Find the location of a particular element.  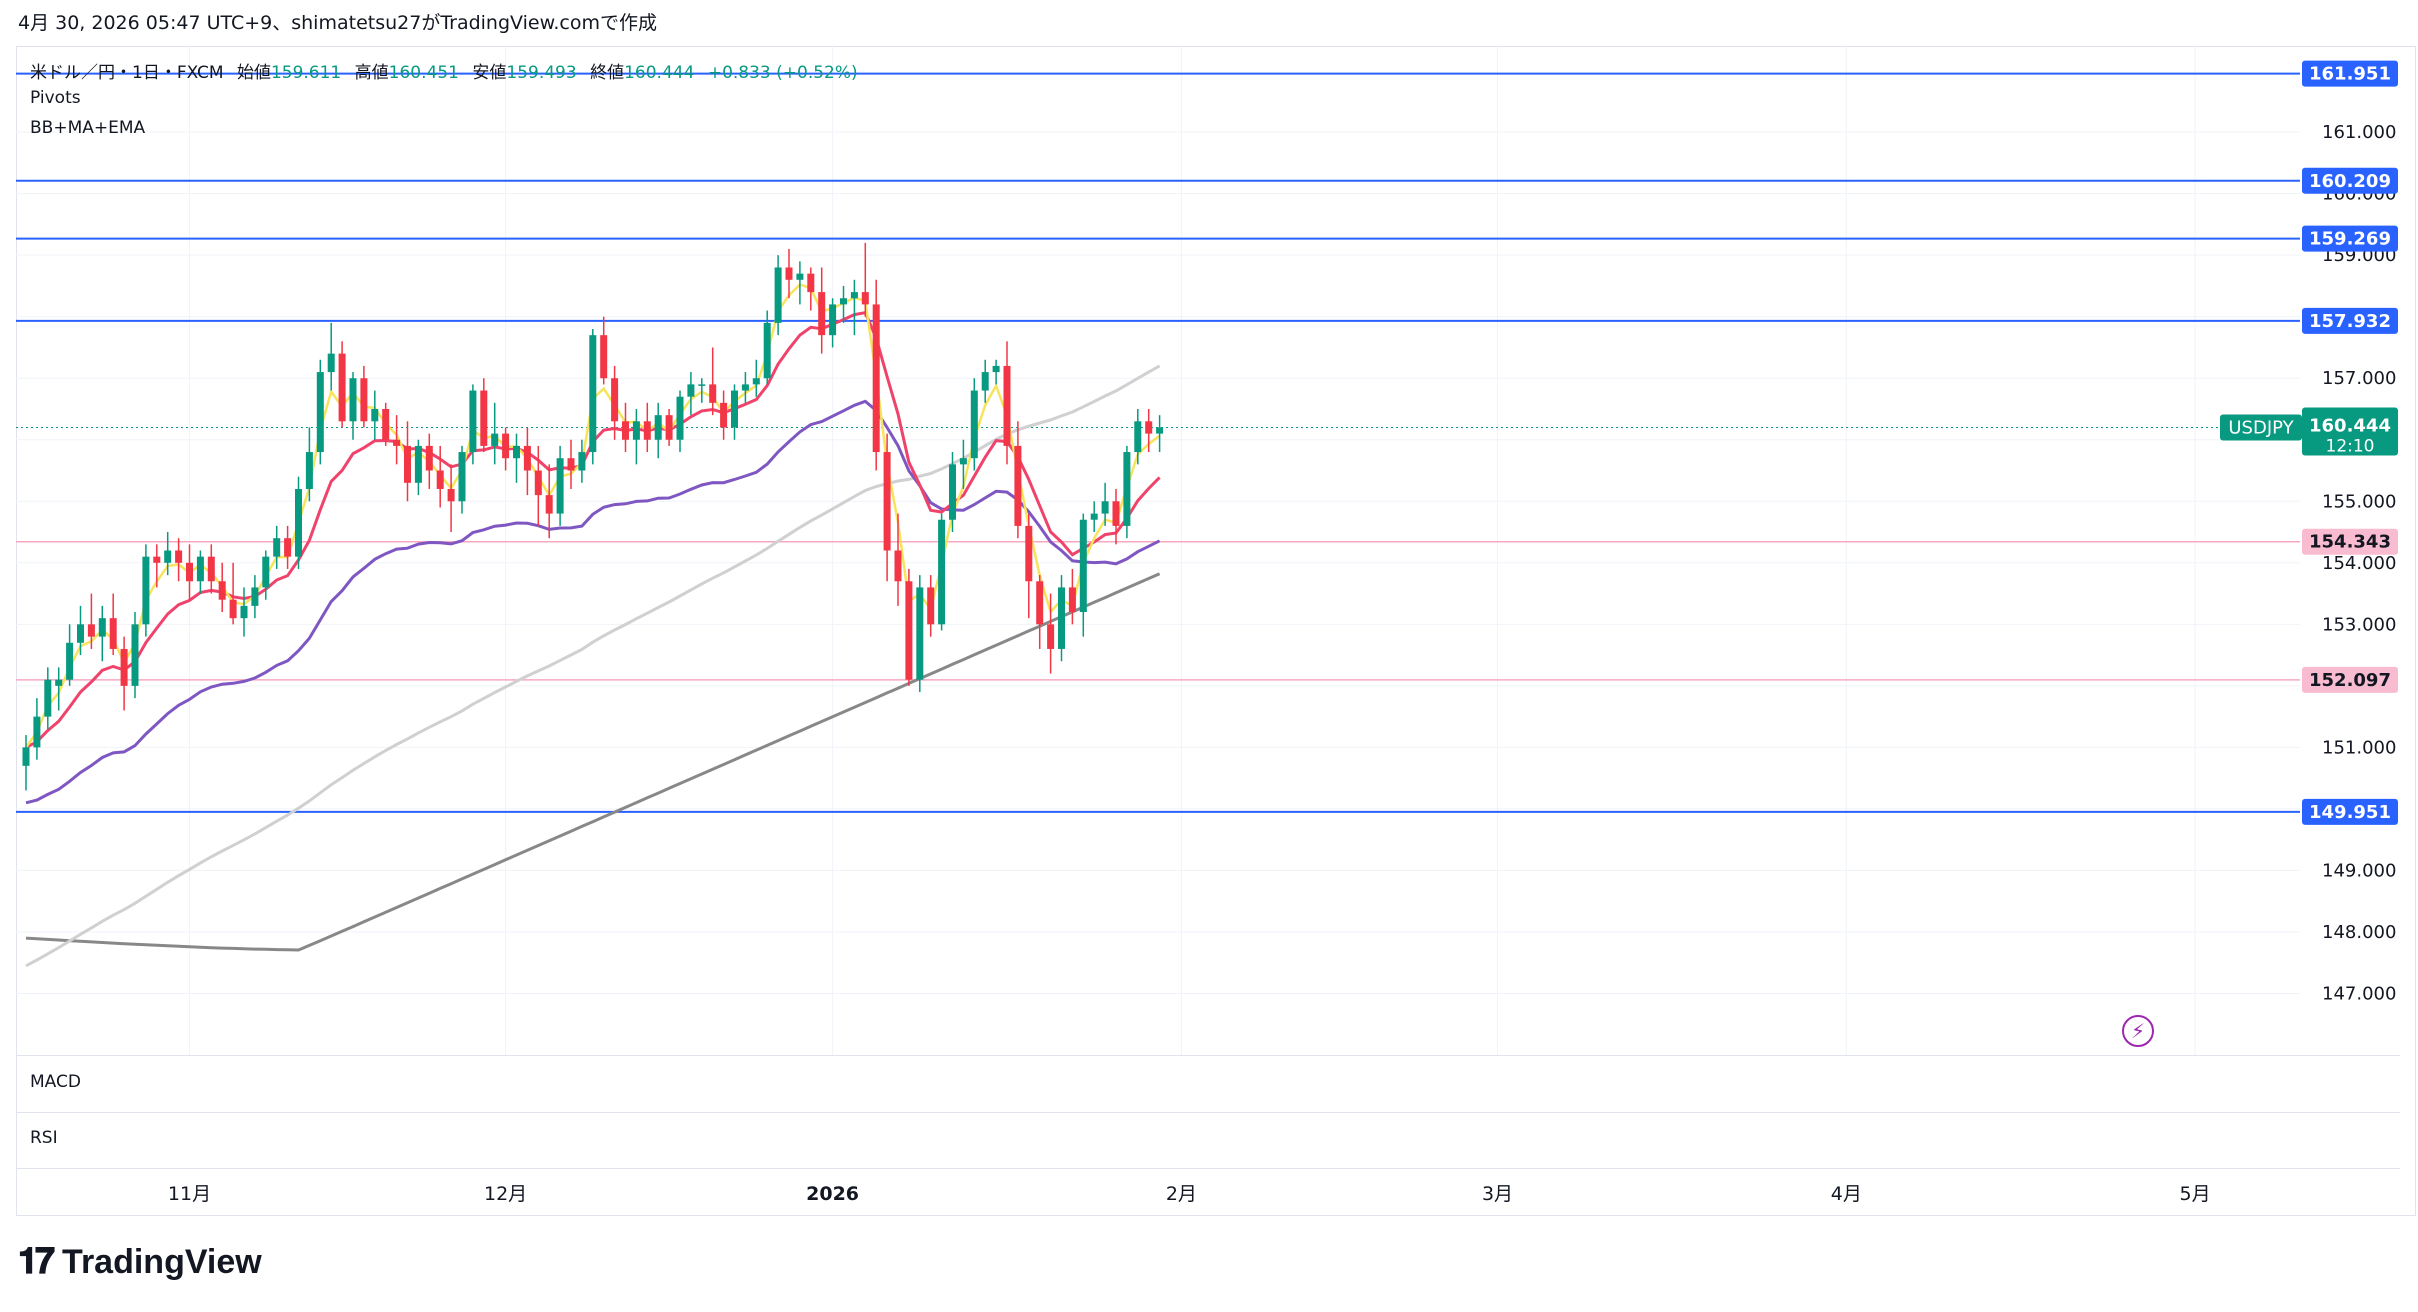

flash-alert-icon: ⚡ is located at coordinates (2138, 1031).